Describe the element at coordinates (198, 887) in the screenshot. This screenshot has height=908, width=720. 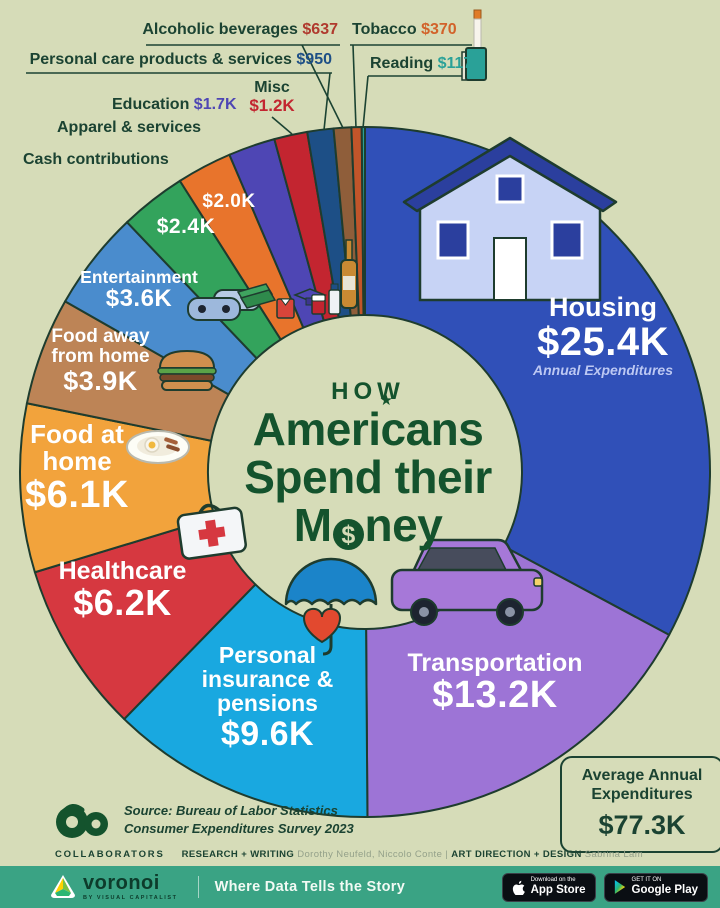
I see `footer-divider` at that location.